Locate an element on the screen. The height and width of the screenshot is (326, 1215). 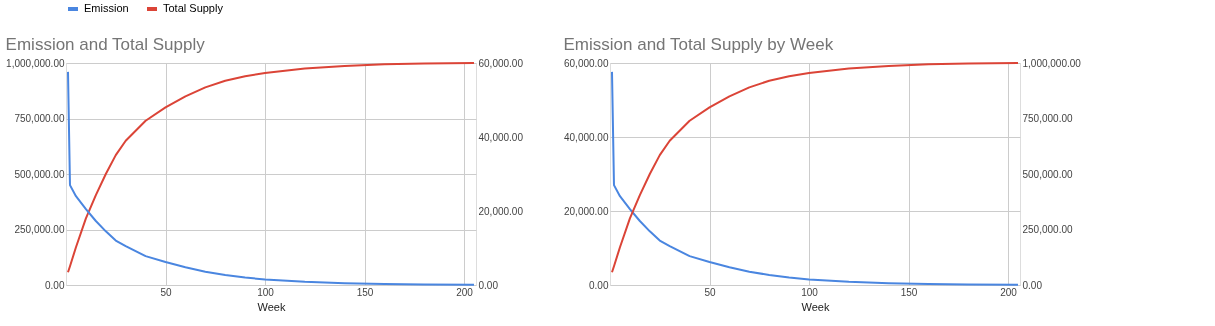
y2-tick-label: 20,000.00 is located at coordinates (501, 211).